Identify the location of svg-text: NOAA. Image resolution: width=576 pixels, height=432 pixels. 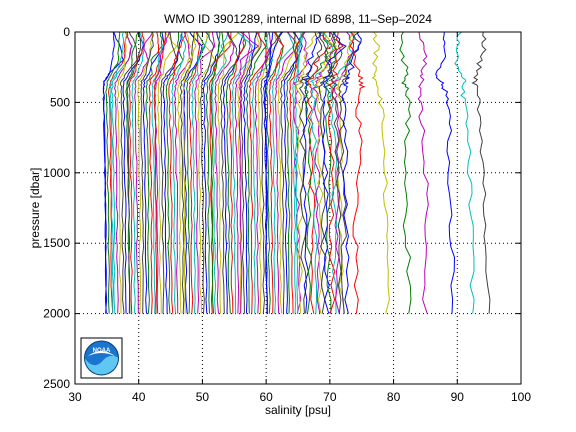
(102, 351).